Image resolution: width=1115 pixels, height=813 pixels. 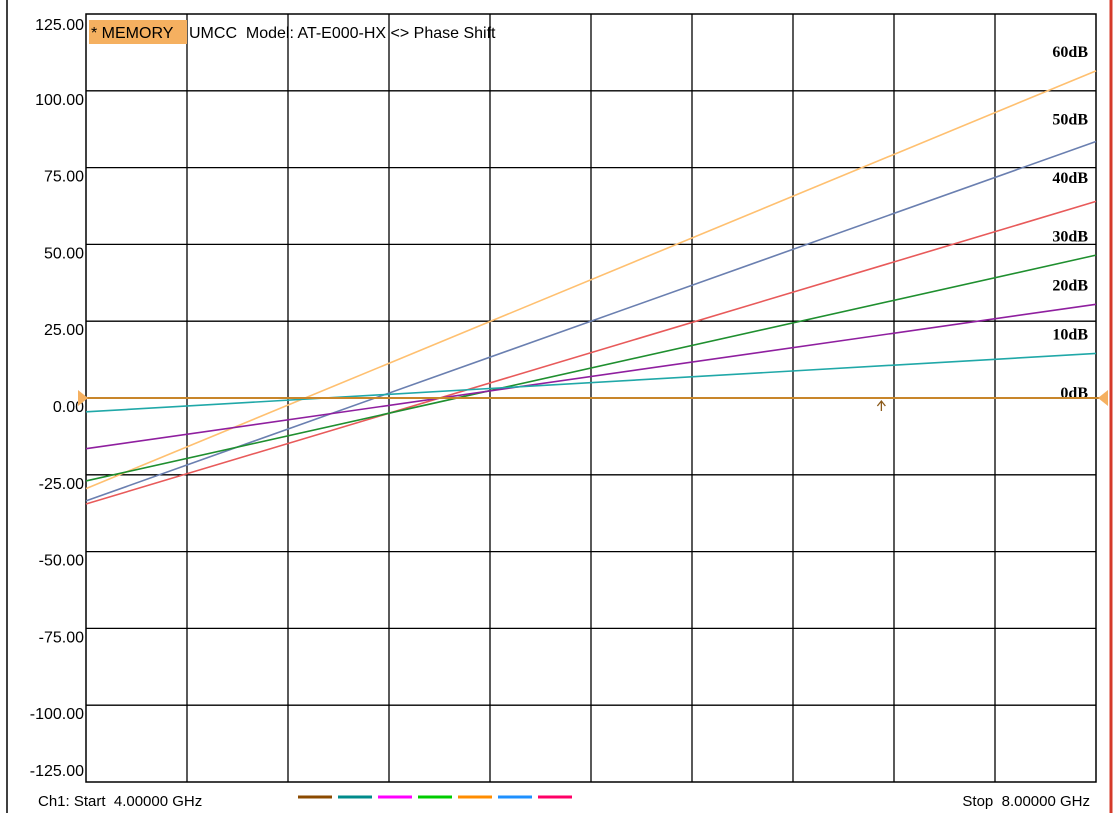 I want to click on reference-marker-left, so click(x=83, y=398).